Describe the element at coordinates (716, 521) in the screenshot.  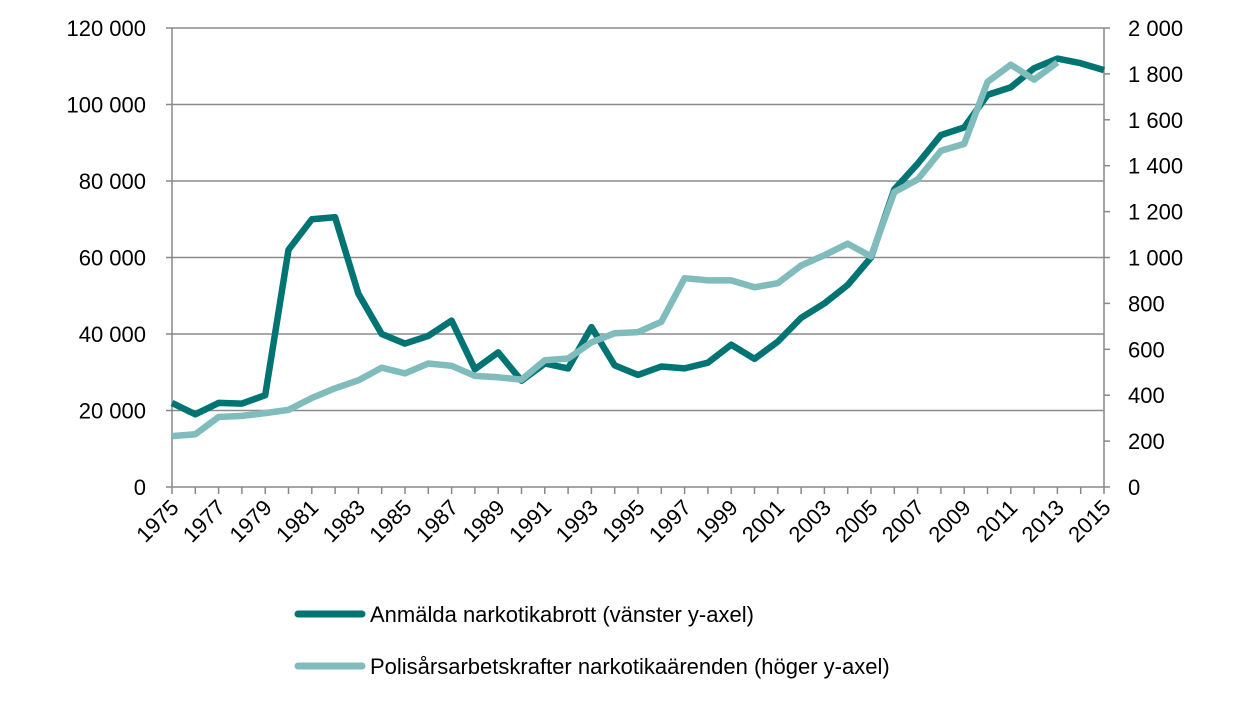
I see `x-tick-label: 1999` at that location.